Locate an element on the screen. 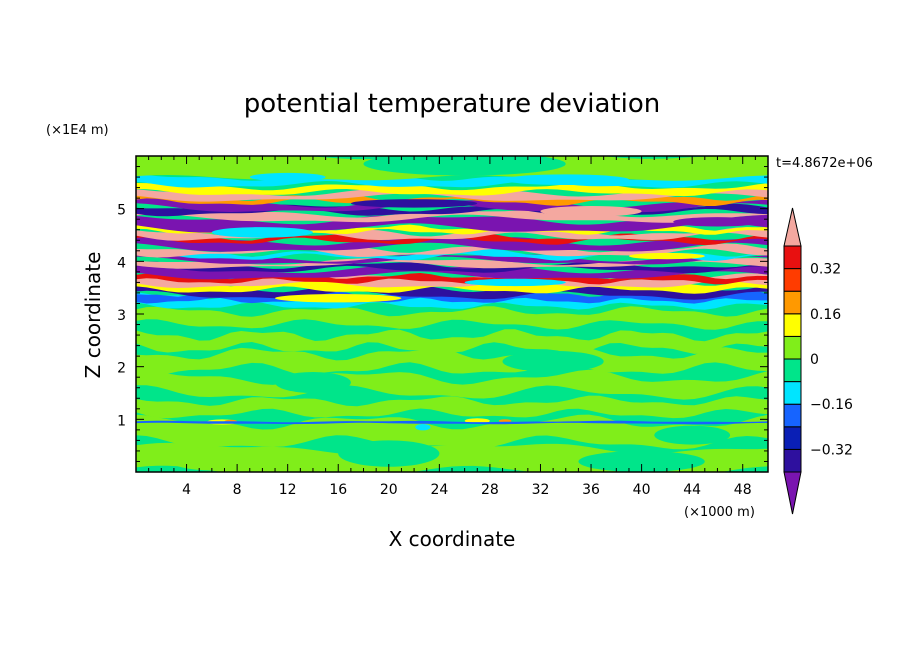 Image resolution: width=904 pixels, height=654 pixels. x-axis-label: X coordinate is located at coordinates (452, 539).